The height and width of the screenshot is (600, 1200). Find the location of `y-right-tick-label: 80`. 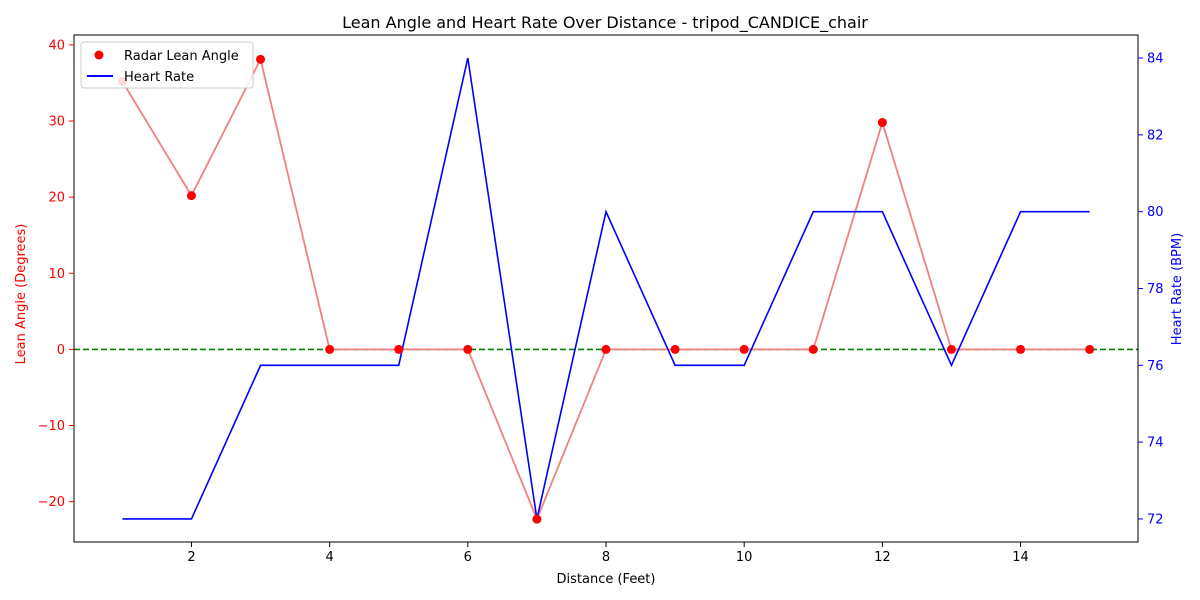

y-right-tick-label: 80 is located at coordinates (1155, 212).